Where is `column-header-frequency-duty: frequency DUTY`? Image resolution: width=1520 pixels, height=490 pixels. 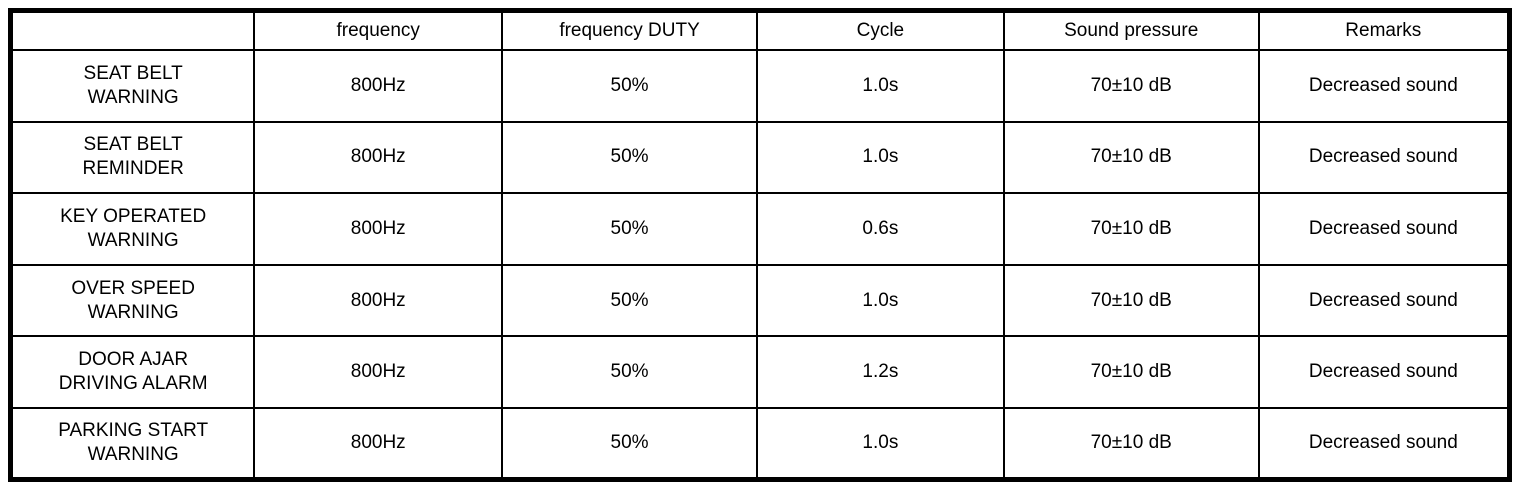 column-header-frequency-duty: frequency DUTY is located at coordinates (629, 30).